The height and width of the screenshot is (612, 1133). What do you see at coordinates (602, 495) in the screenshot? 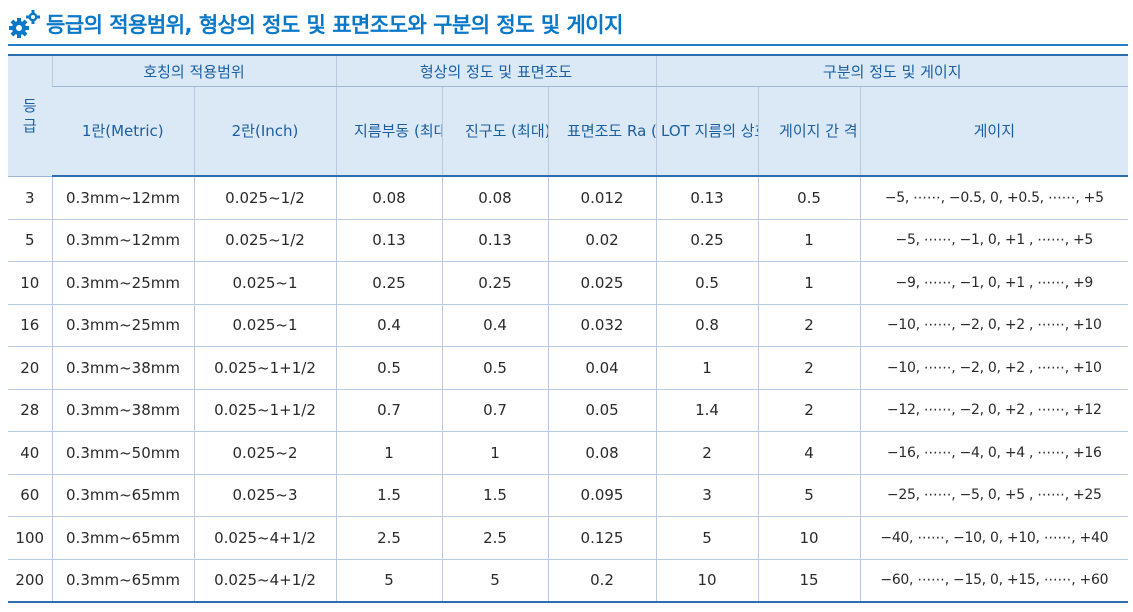
I see `cell-surface-roughness: 0.095` at bounding box center [602, 495].